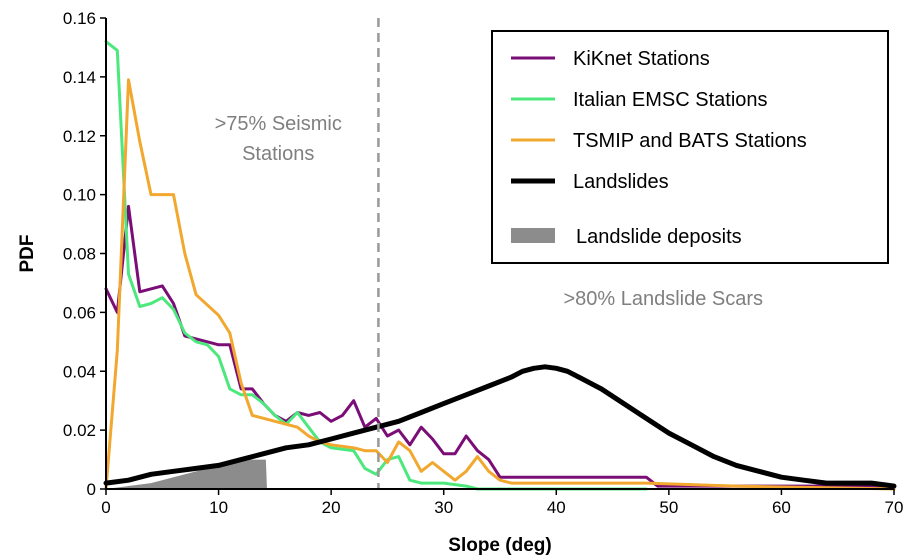  I want to click on y-tick-label: 0.02, so click(79, 430).